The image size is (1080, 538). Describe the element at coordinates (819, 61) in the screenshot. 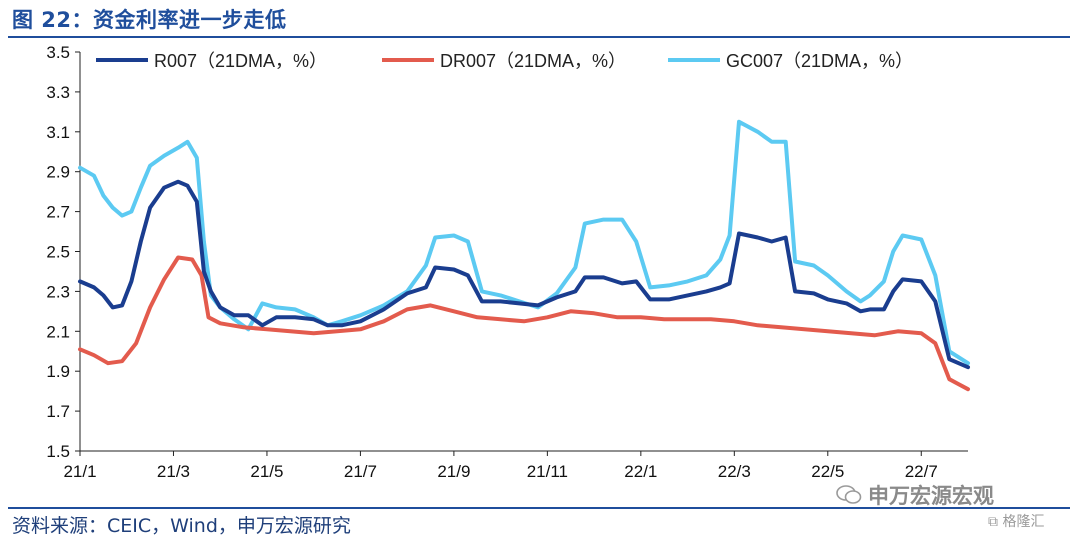

I see `legend-label: GC007（21DMA，%）` at that location.